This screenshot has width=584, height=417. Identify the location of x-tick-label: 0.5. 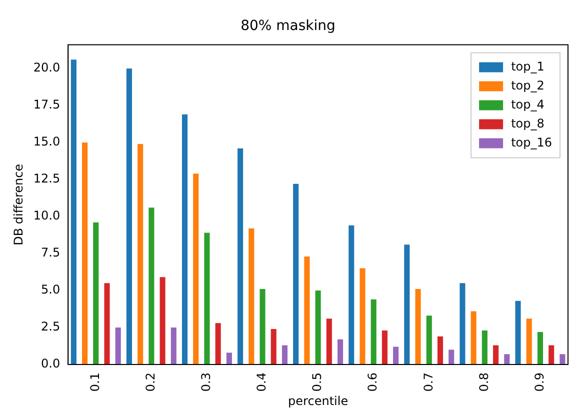
(317, 382).